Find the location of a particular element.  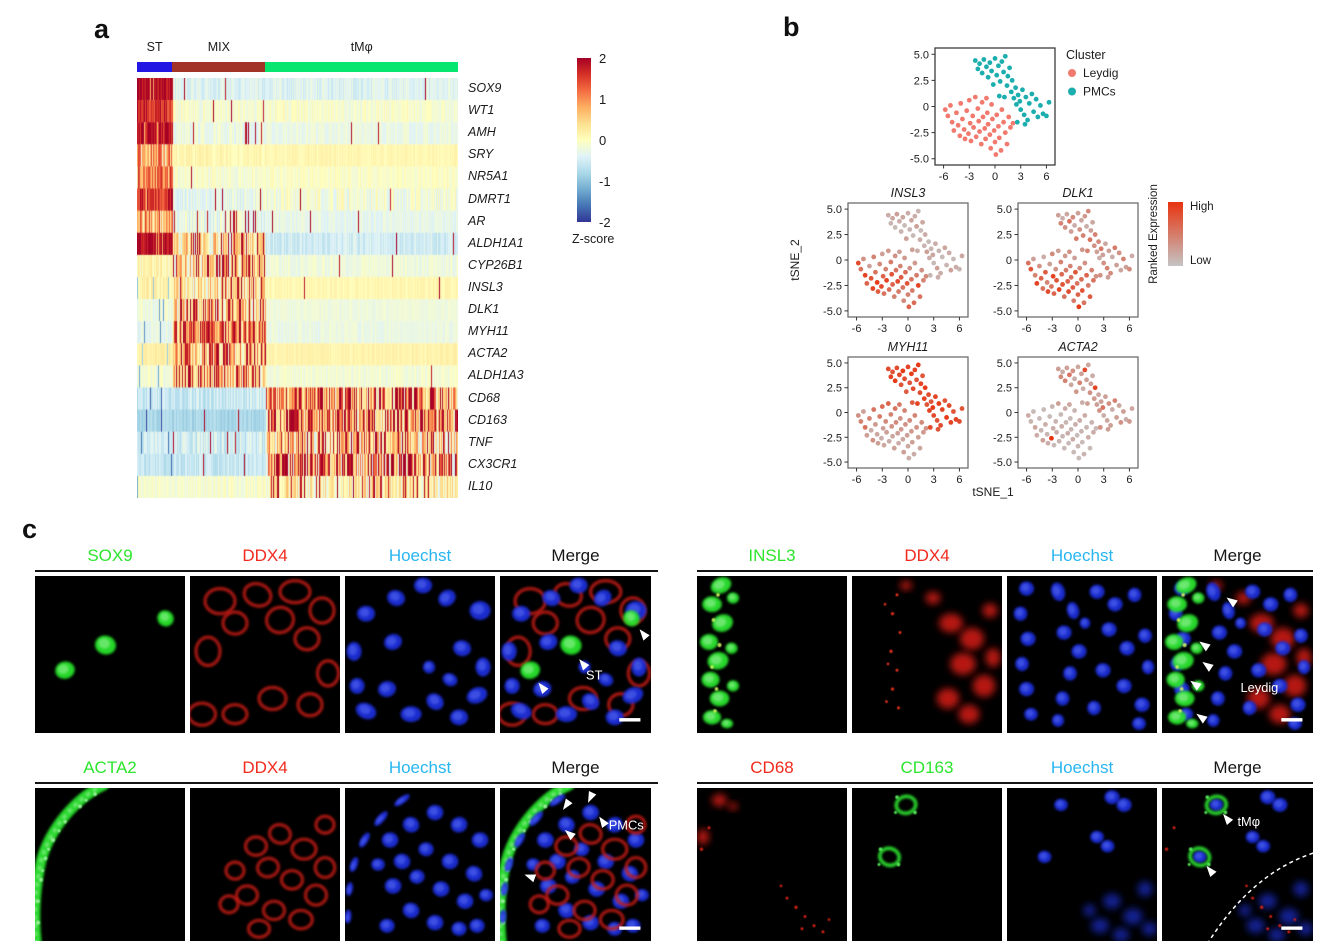

cluster-legend: Cluster Leydig PMCs is located at coordinates (1092, 73).